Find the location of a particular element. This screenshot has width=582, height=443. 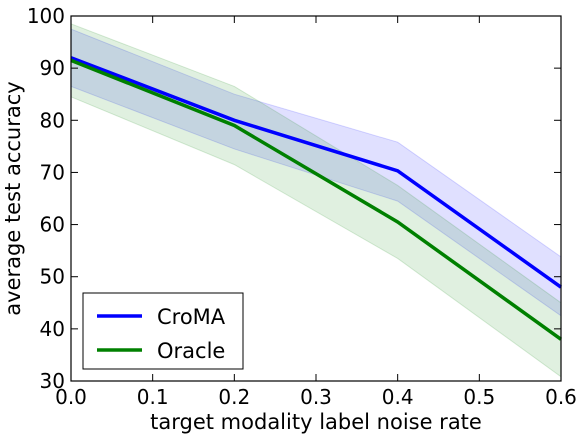

legend: CroMA Oracle is located at coordinates (163, 331).